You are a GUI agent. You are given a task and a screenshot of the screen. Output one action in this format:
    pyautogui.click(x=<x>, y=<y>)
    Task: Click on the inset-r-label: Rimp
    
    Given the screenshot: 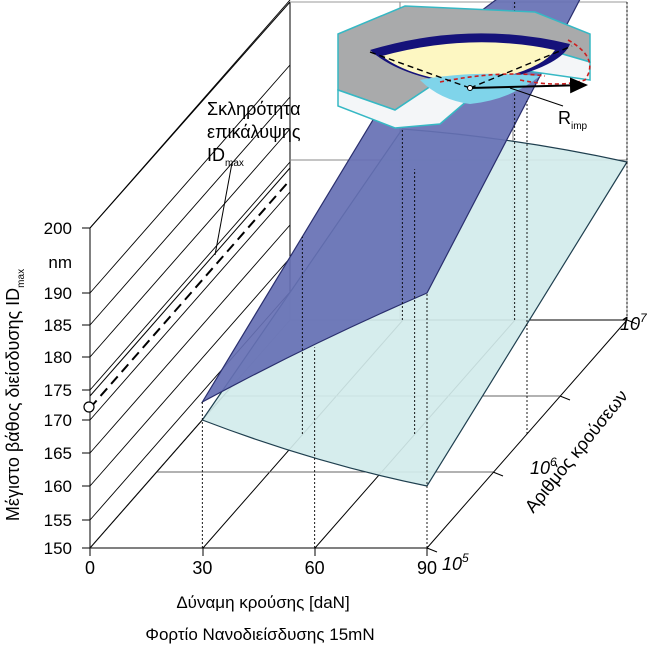 What is the action you would take?
    pyautogui.click(x=573, y=120)
    